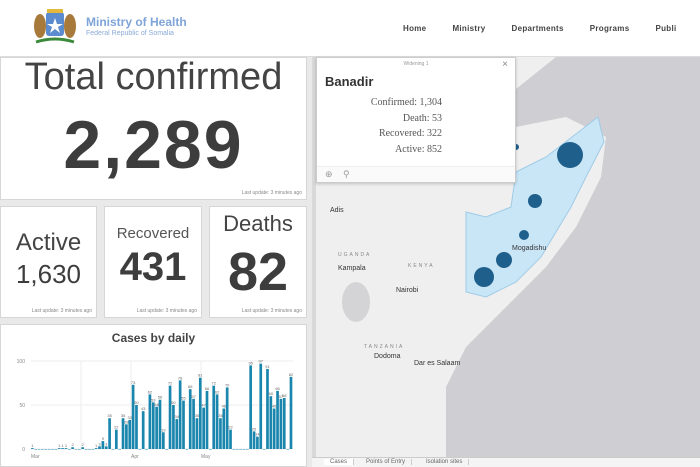  Describe the element at coordinates (609, 28) in the screenshot. I see `nav-programs: Programs` at that location.